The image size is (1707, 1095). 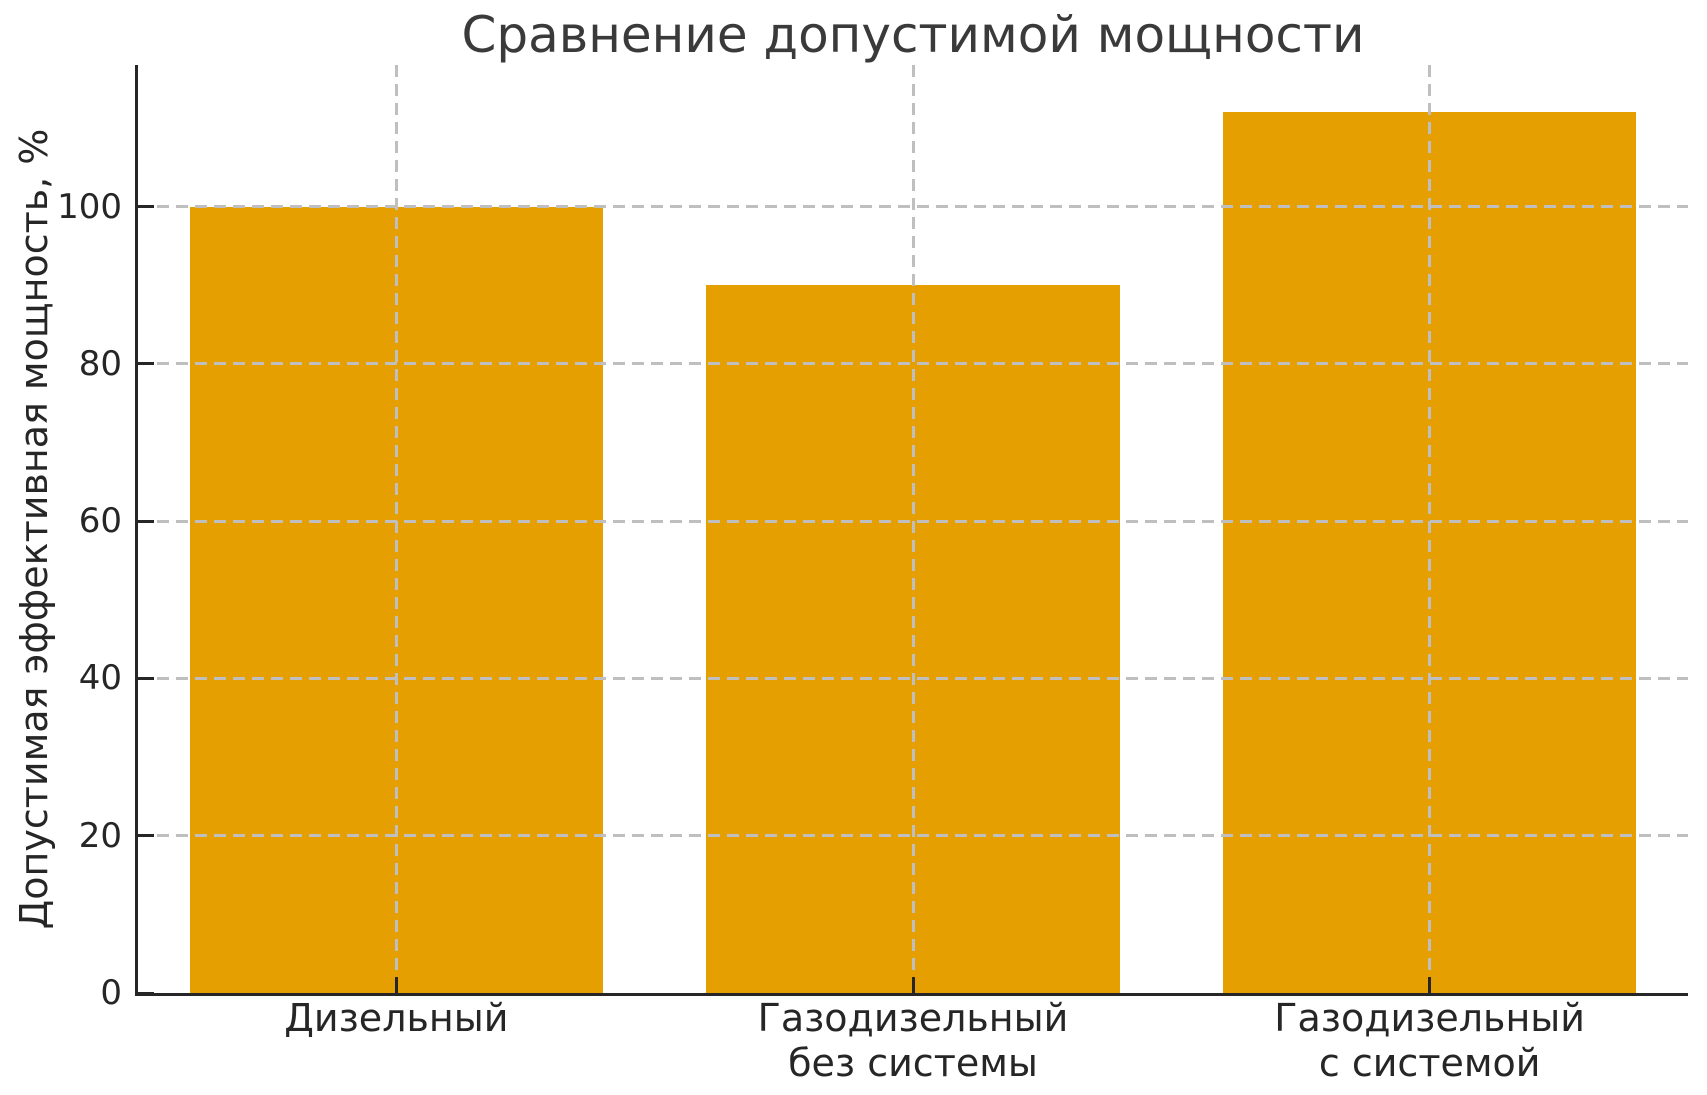 I want to click on chart-title: Сравнение допустимой мощности, so click(x=913, y=35).